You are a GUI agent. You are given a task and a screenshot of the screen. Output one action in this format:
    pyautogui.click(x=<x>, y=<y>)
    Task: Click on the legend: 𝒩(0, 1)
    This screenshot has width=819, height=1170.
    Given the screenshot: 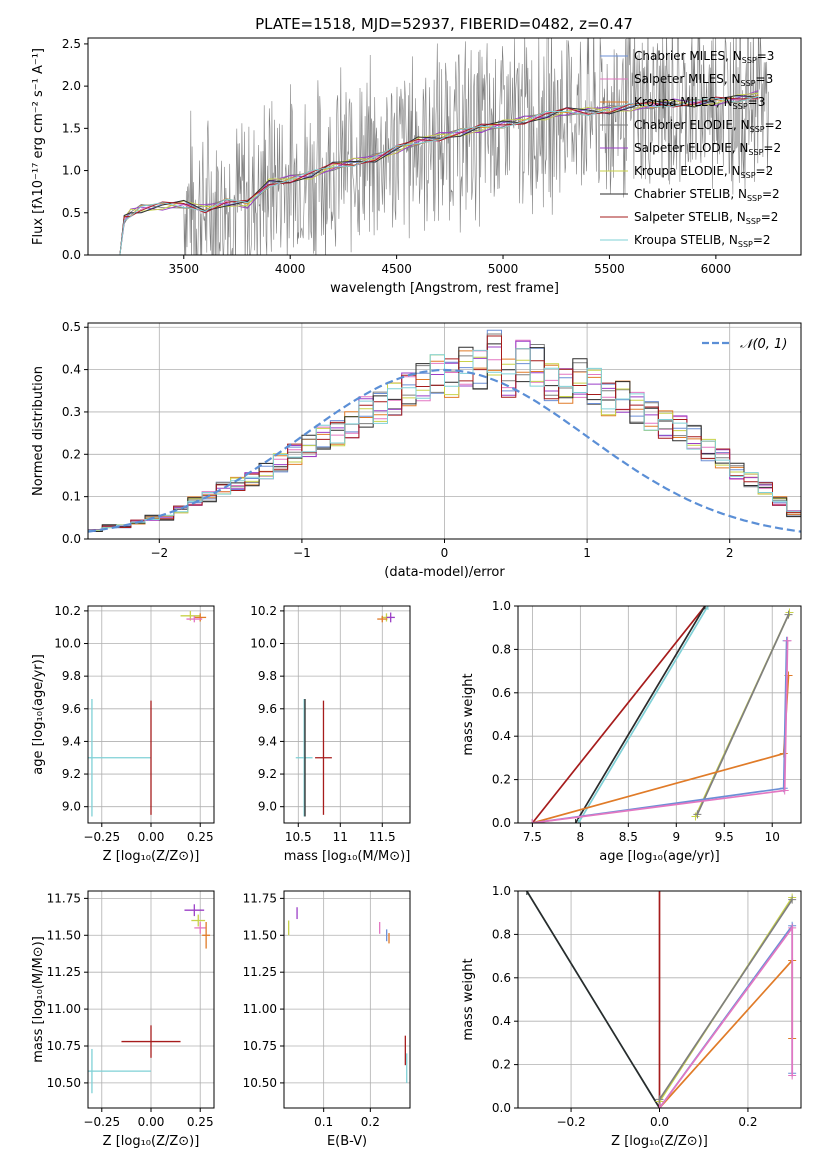 What is the action you would take?
    pyautogui.click(x=744, y=344)
    